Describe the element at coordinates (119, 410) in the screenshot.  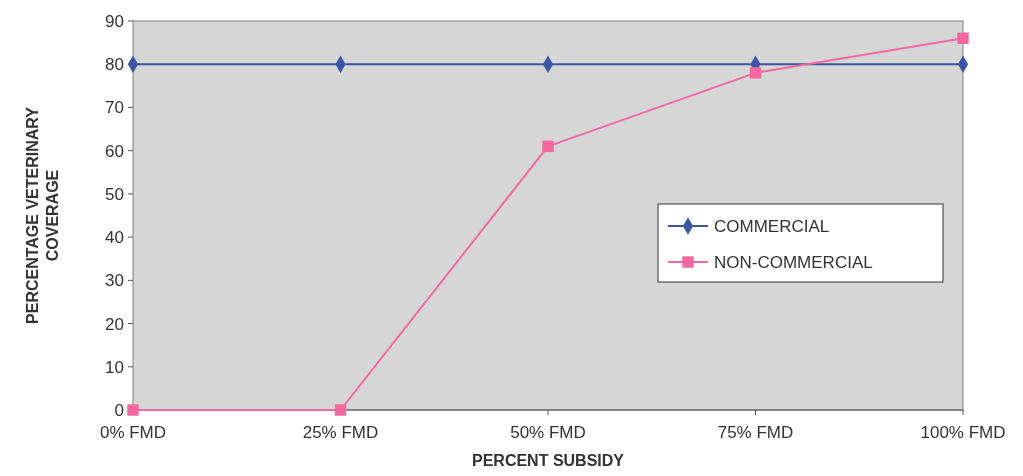
I see `y-tick-label: 0` at that location.